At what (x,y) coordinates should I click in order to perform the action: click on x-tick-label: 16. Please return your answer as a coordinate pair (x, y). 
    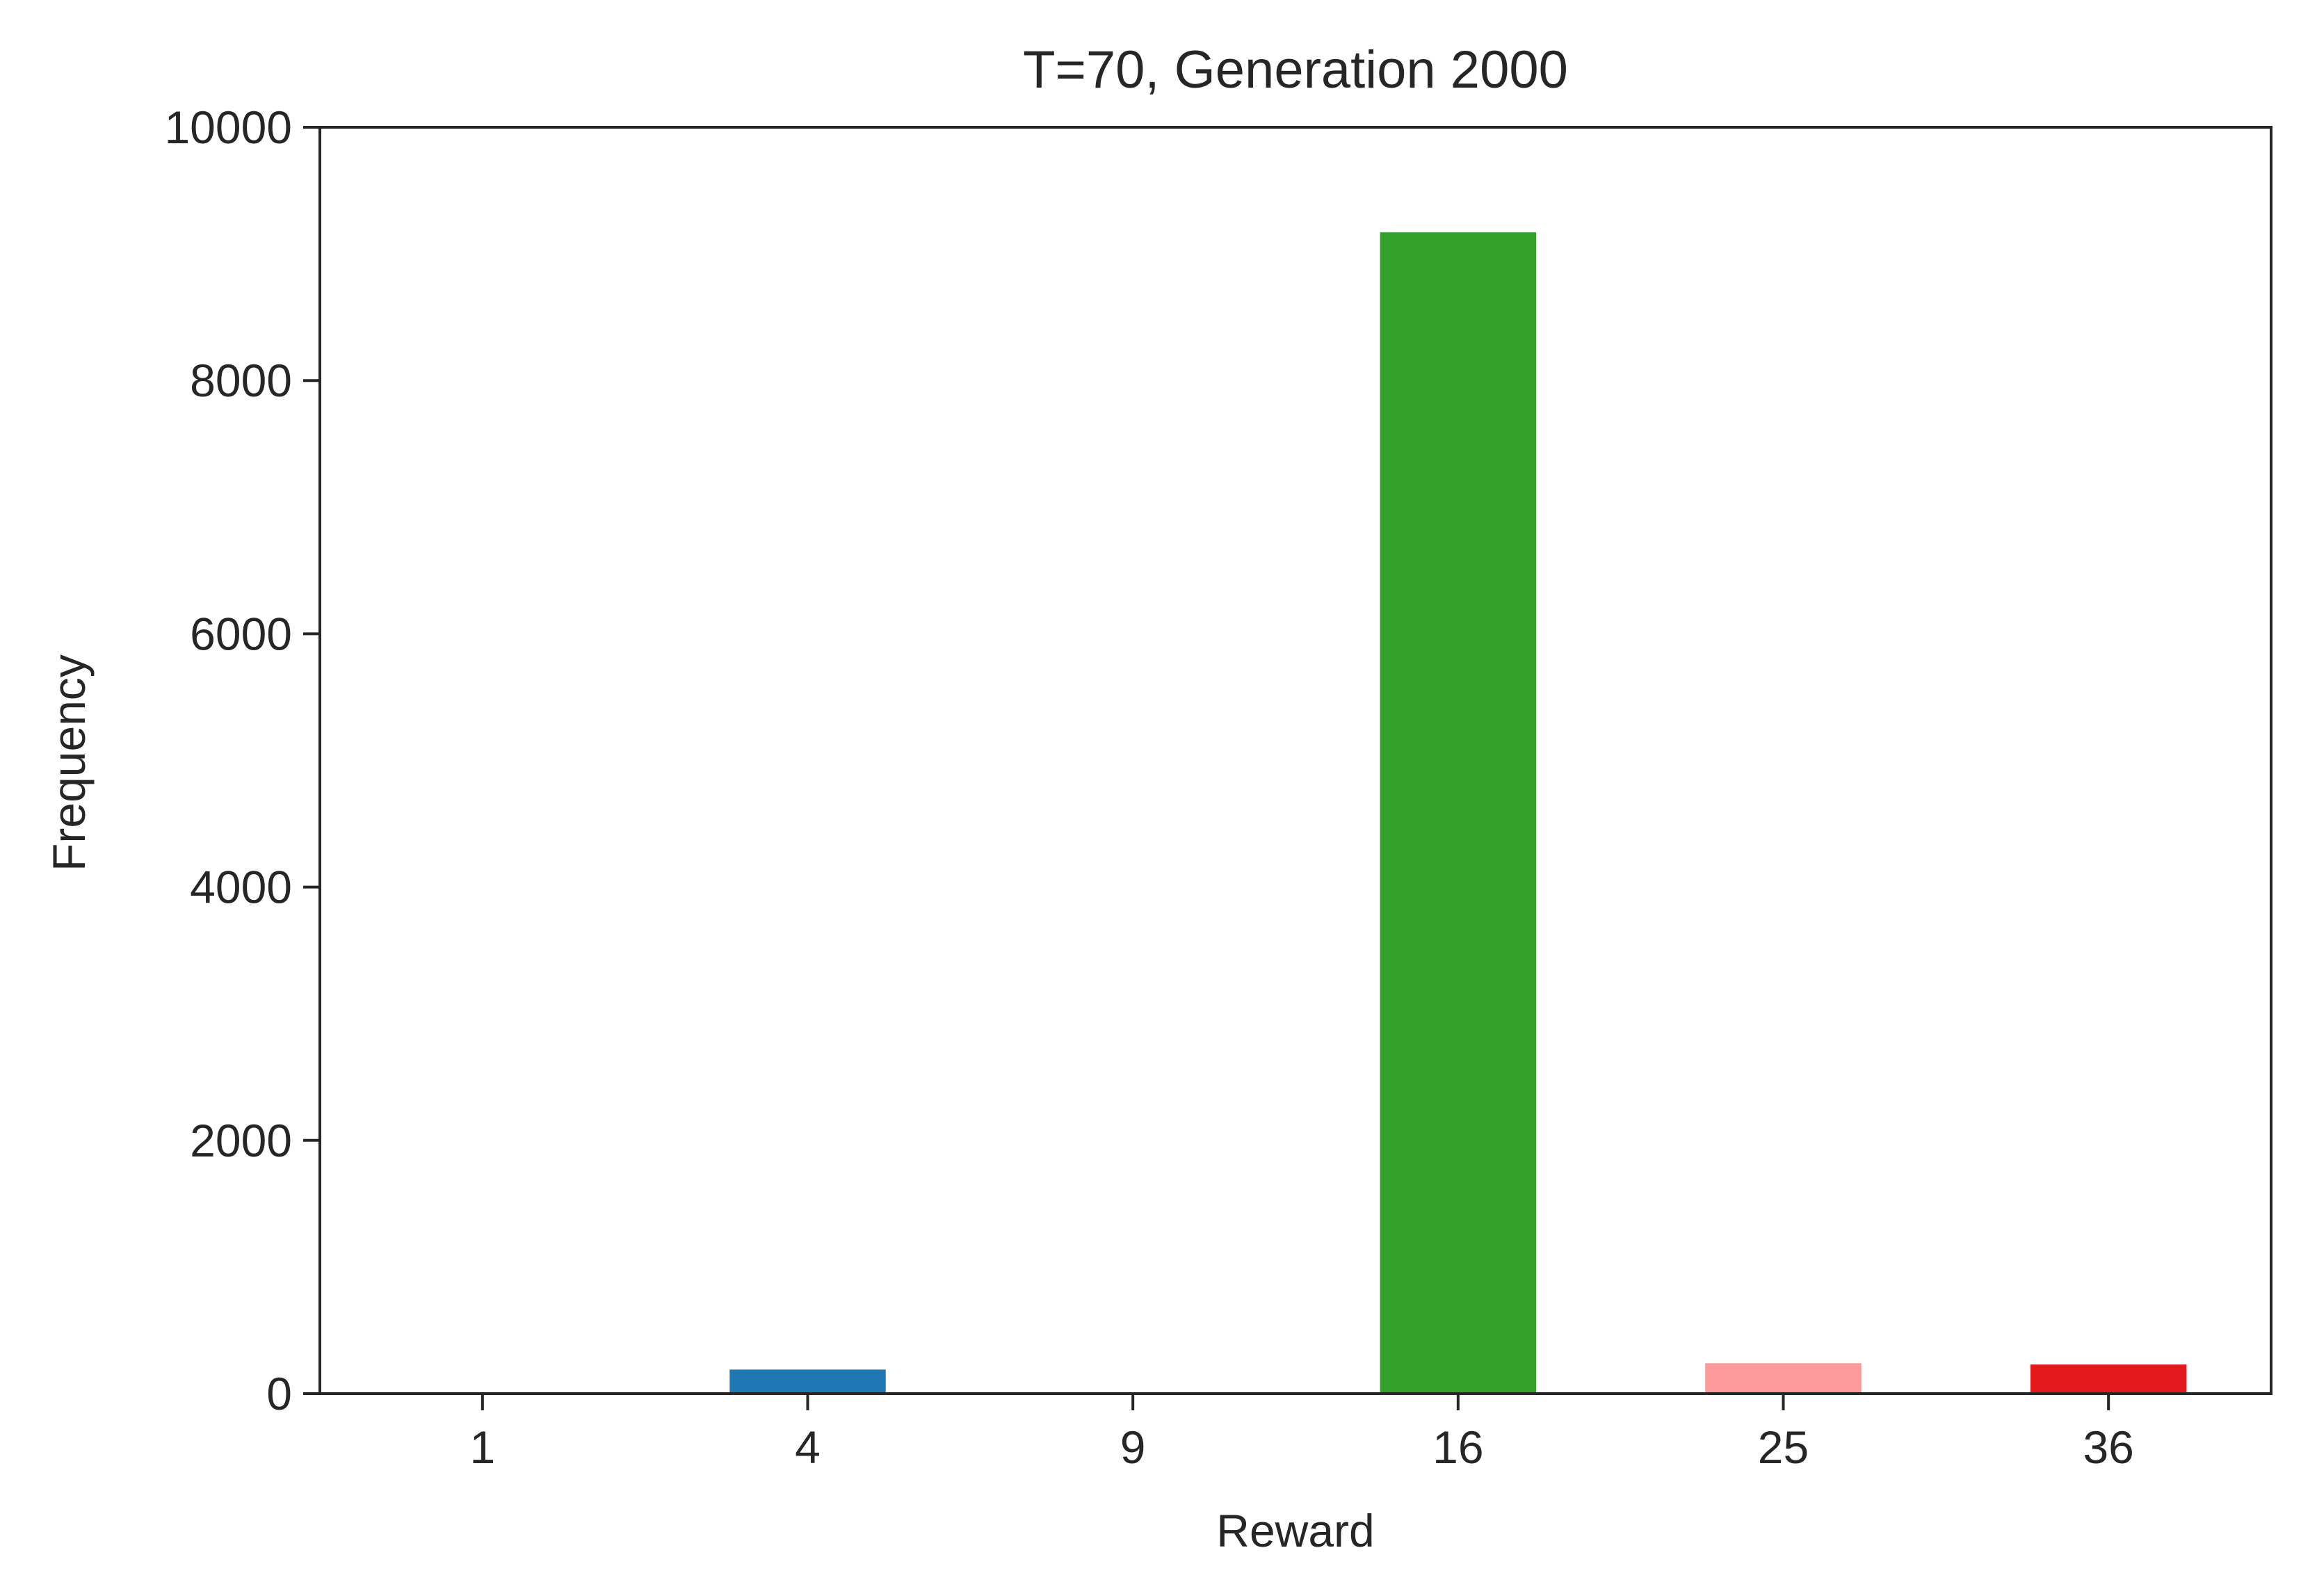
    Looking at the image, I should click on (1457, 1447).